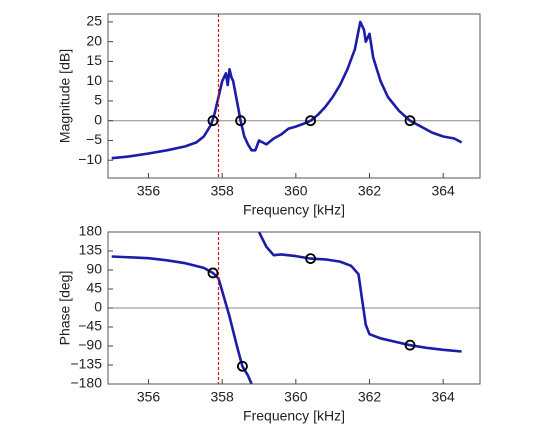  What do you see at coordinates (94, 21) in the screenshot?
I see `y-tick-label: 25` at bounding box center [94, 21].